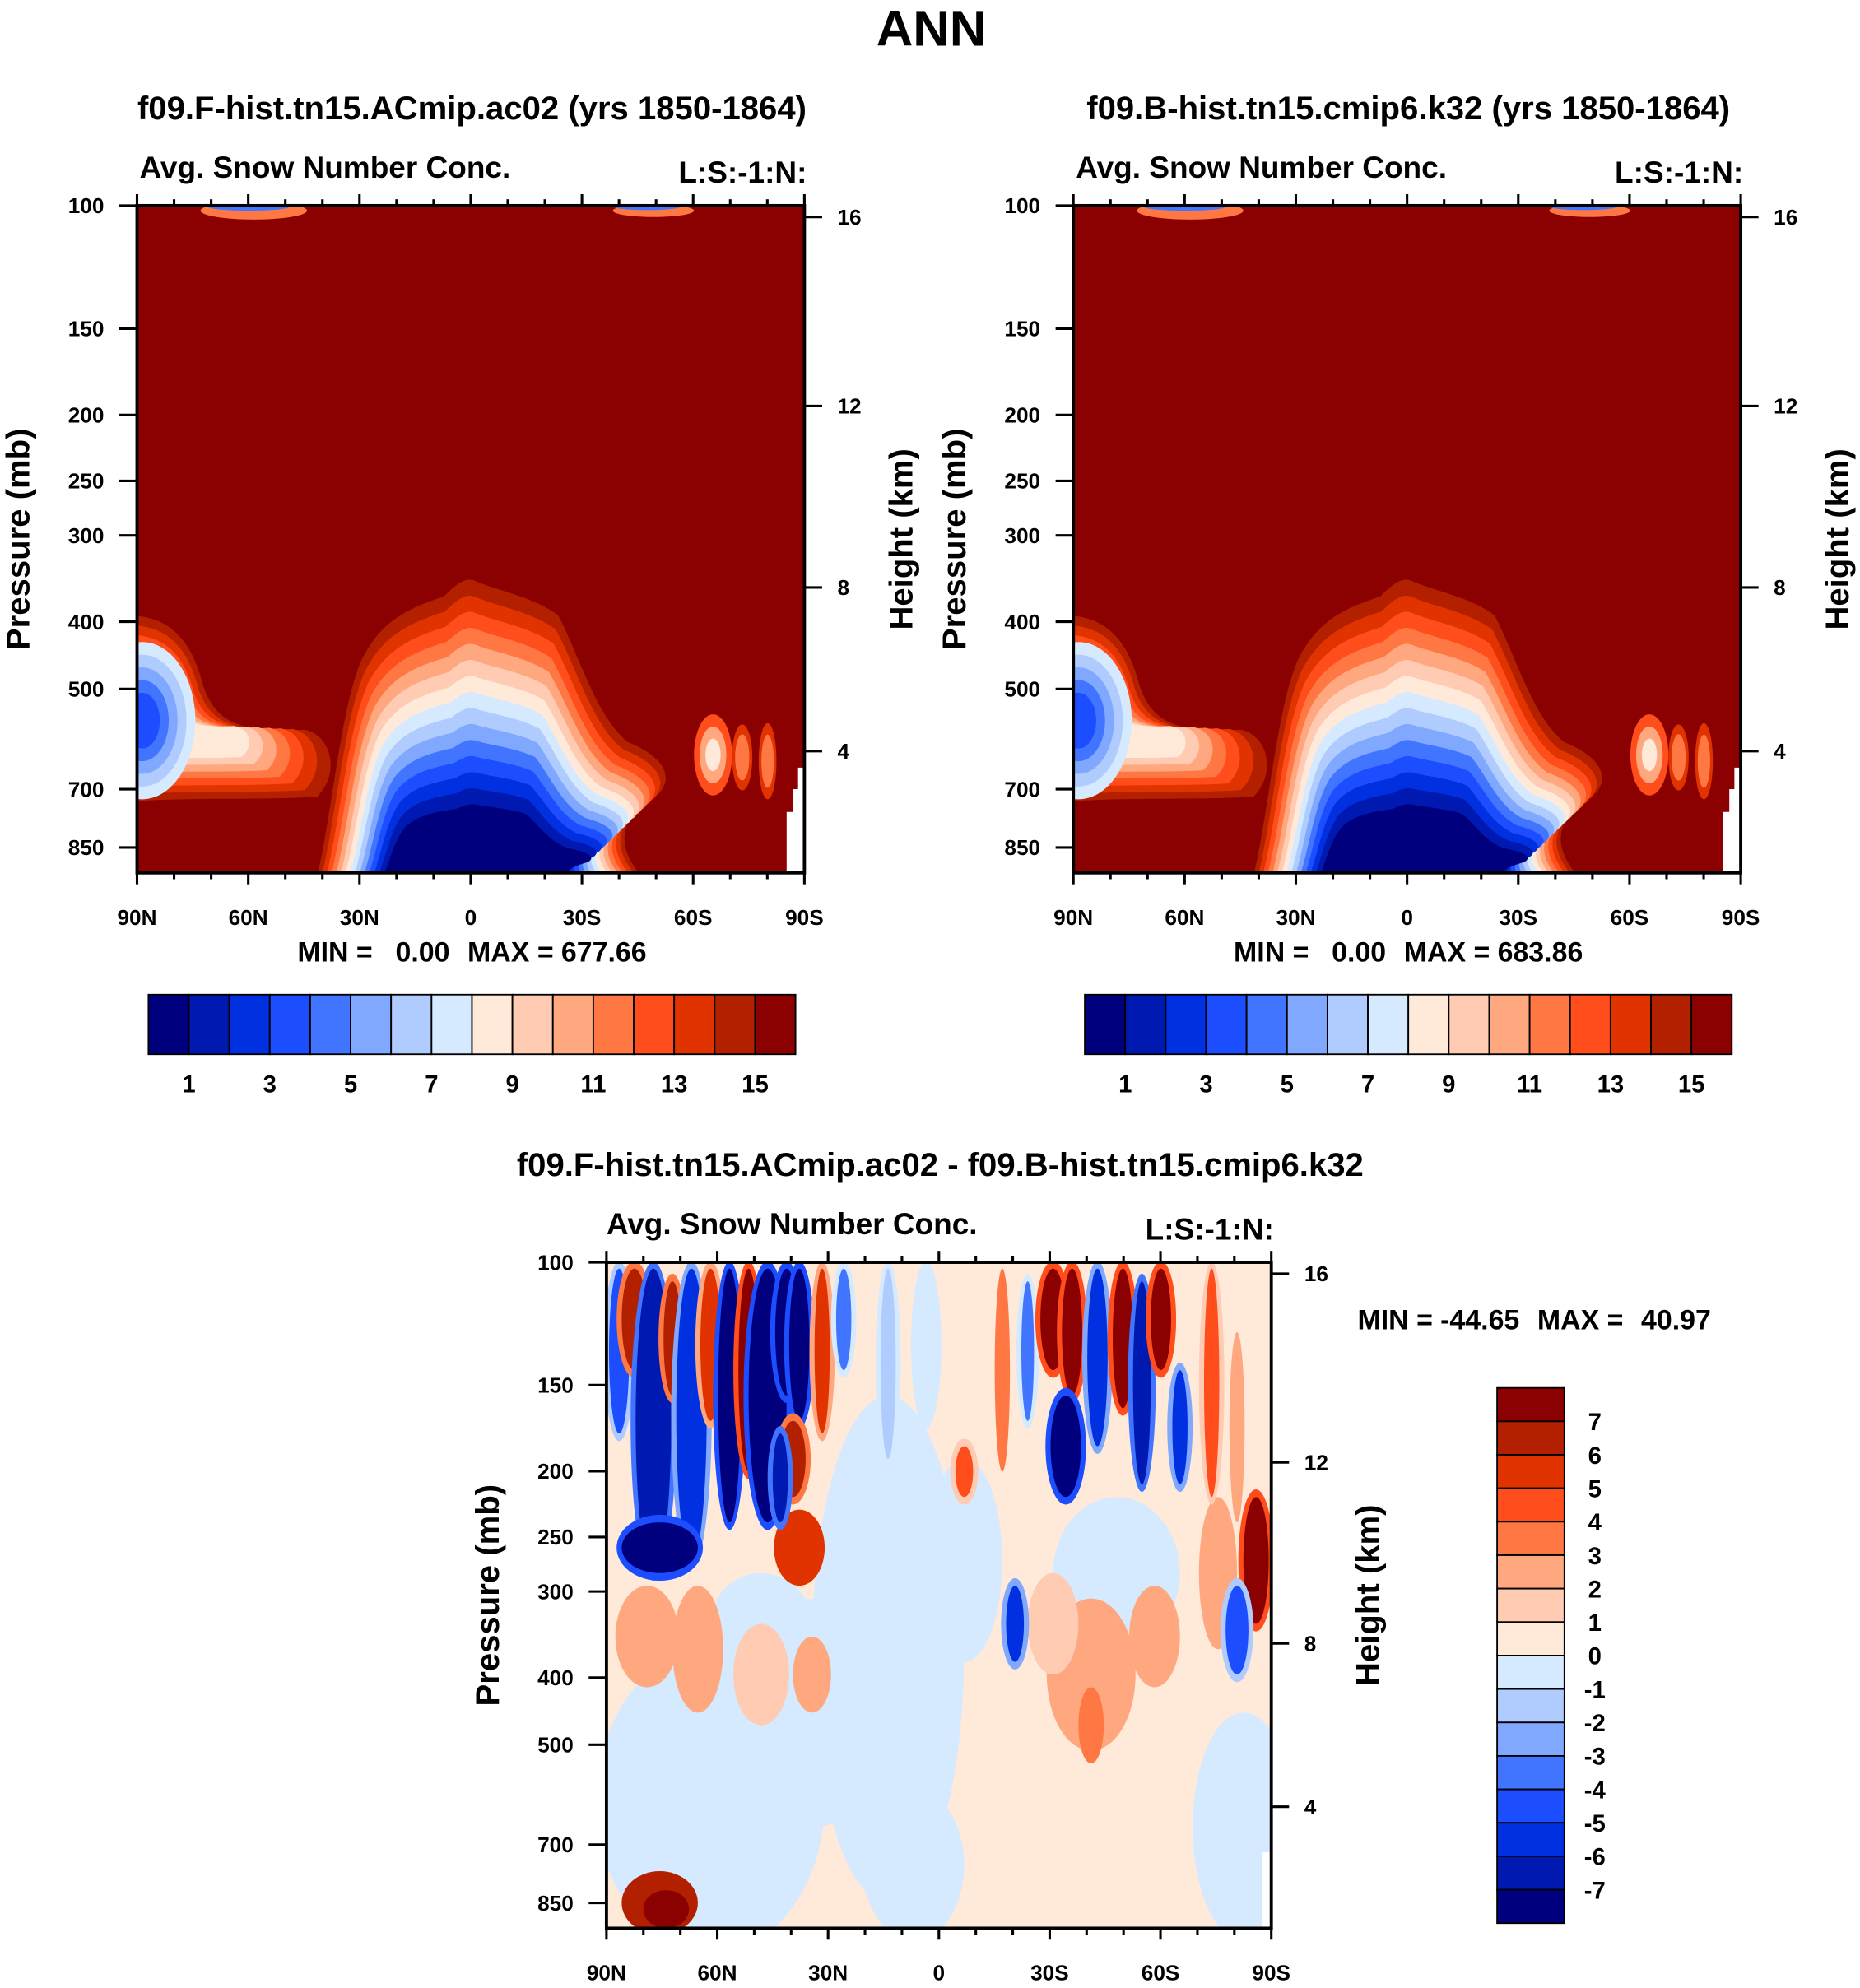 This screenshot has width=1860, height=1988. What do you see at coordinates (1310, 1643) in the screenshot?
I see `y2-tick-label: 8` at bounding box center [1310, 1643].